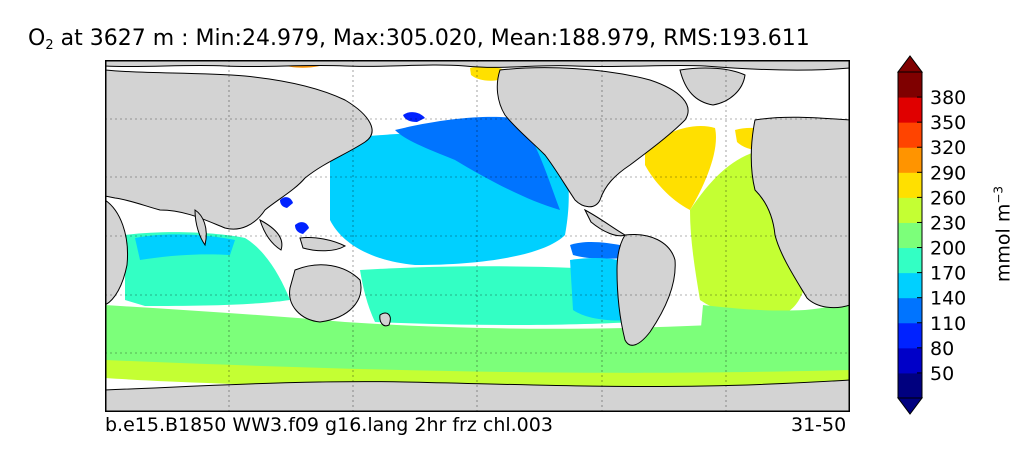  What do you see at coordinates (948, 198) in the screenshot?
I see `colorbar-tick-label: 260` at bounding box center [948, 198].